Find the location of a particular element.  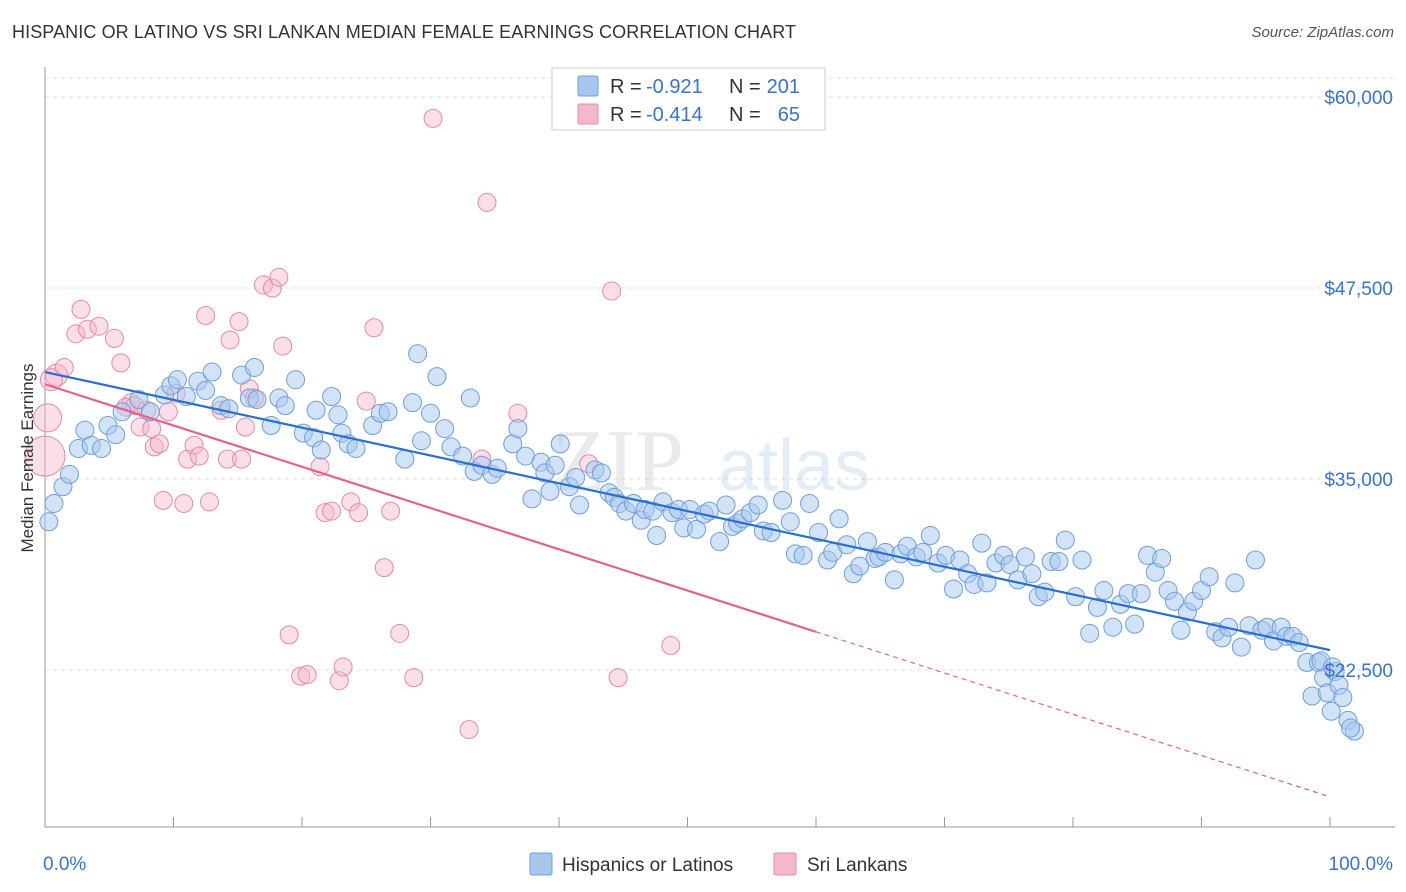

watermark-atlas: atlas is located at coordinates (794, 466).